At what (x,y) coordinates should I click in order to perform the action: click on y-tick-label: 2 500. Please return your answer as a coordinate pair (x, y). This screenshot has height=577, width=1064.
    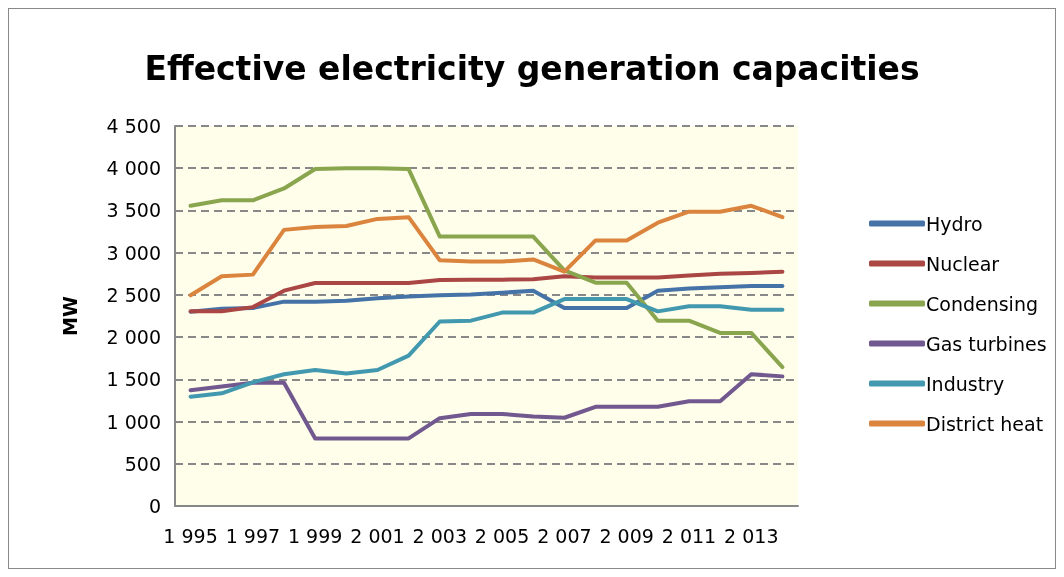
    Looking at the image, I should click on (133, 294).